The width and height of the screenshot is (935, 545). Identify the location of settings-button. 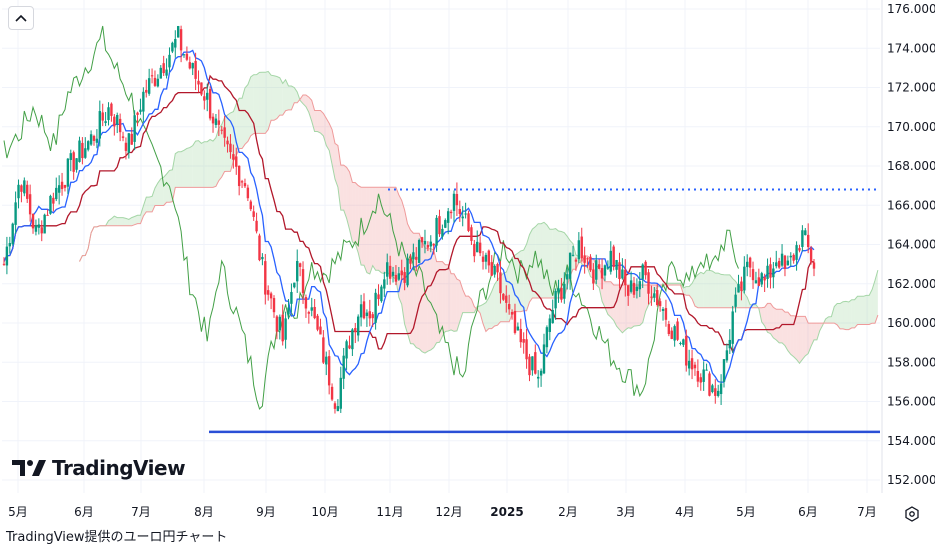
(912, 514).